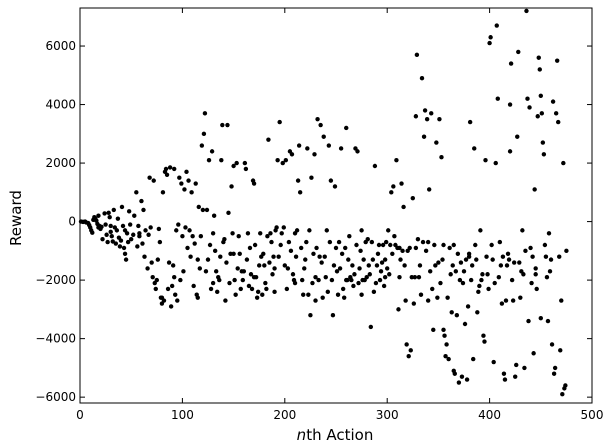 The height and width of the screenshot is (444, 606). I want to click on y-tick-label: 0, so click(72, 222).